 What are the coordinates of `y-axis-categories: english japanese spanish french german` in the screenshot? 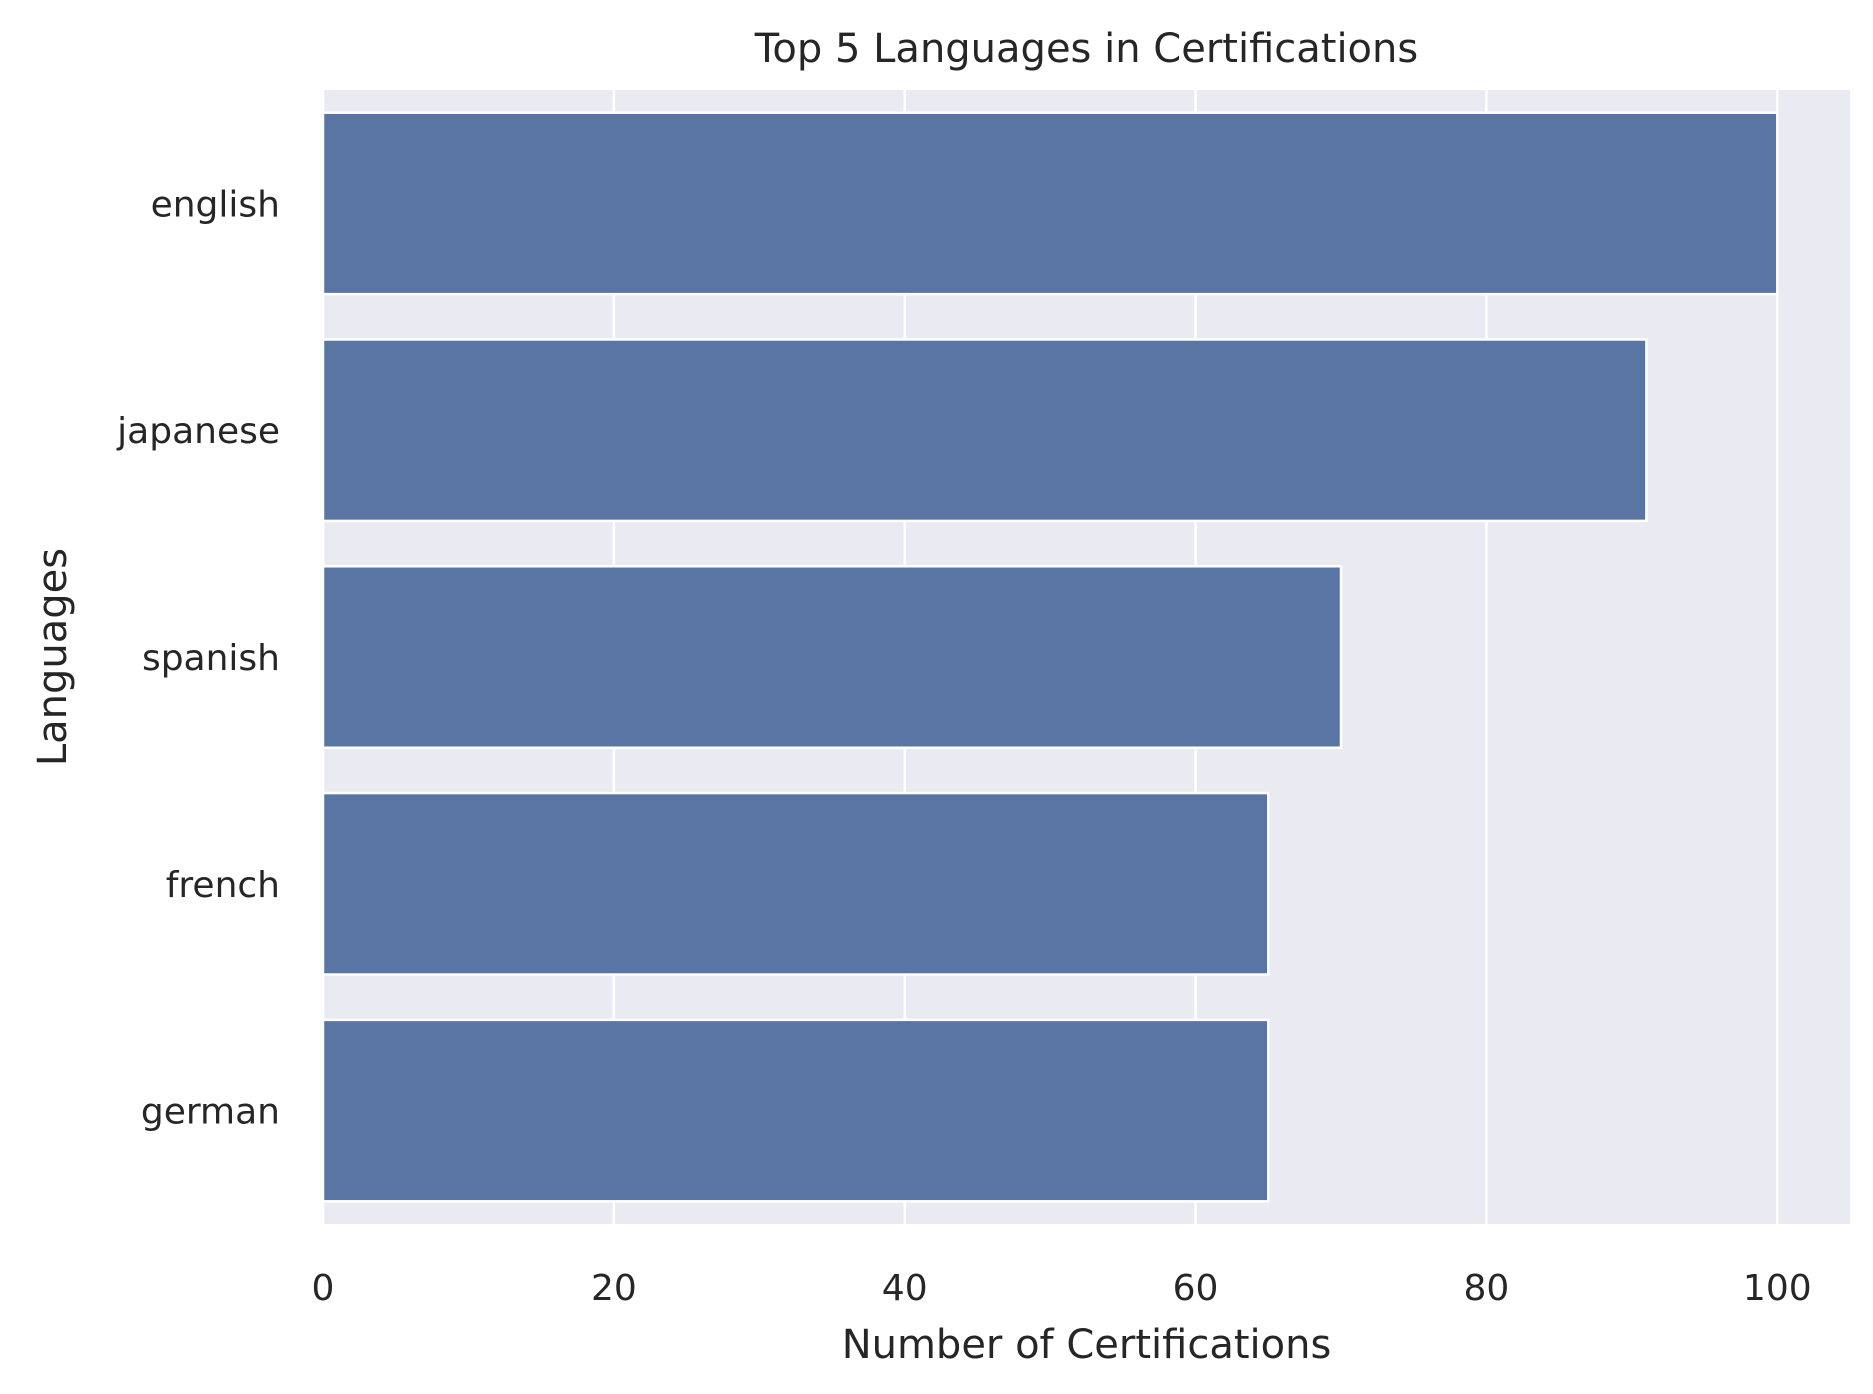 It's located at (198, 658).